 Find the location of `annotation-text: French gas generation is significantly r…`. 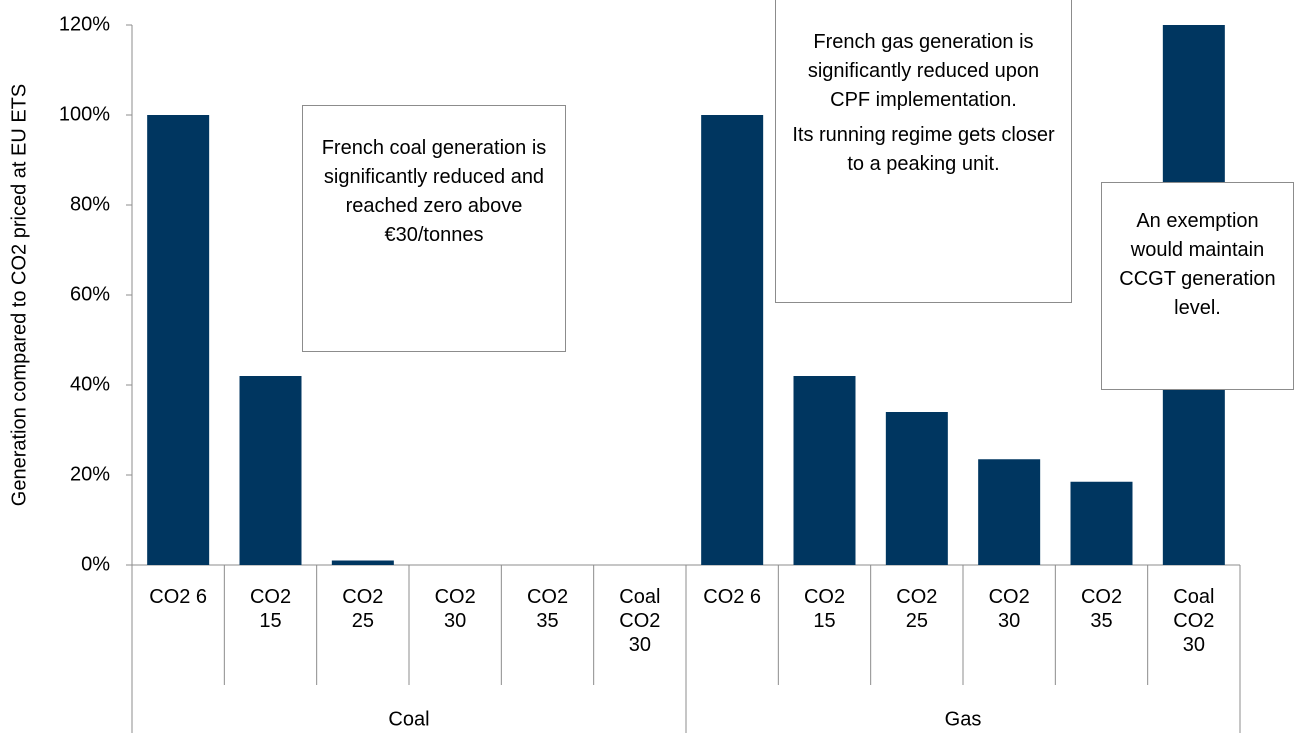

annotation-text: French gas generation is significantly r… is located at coordinates (923, 71).